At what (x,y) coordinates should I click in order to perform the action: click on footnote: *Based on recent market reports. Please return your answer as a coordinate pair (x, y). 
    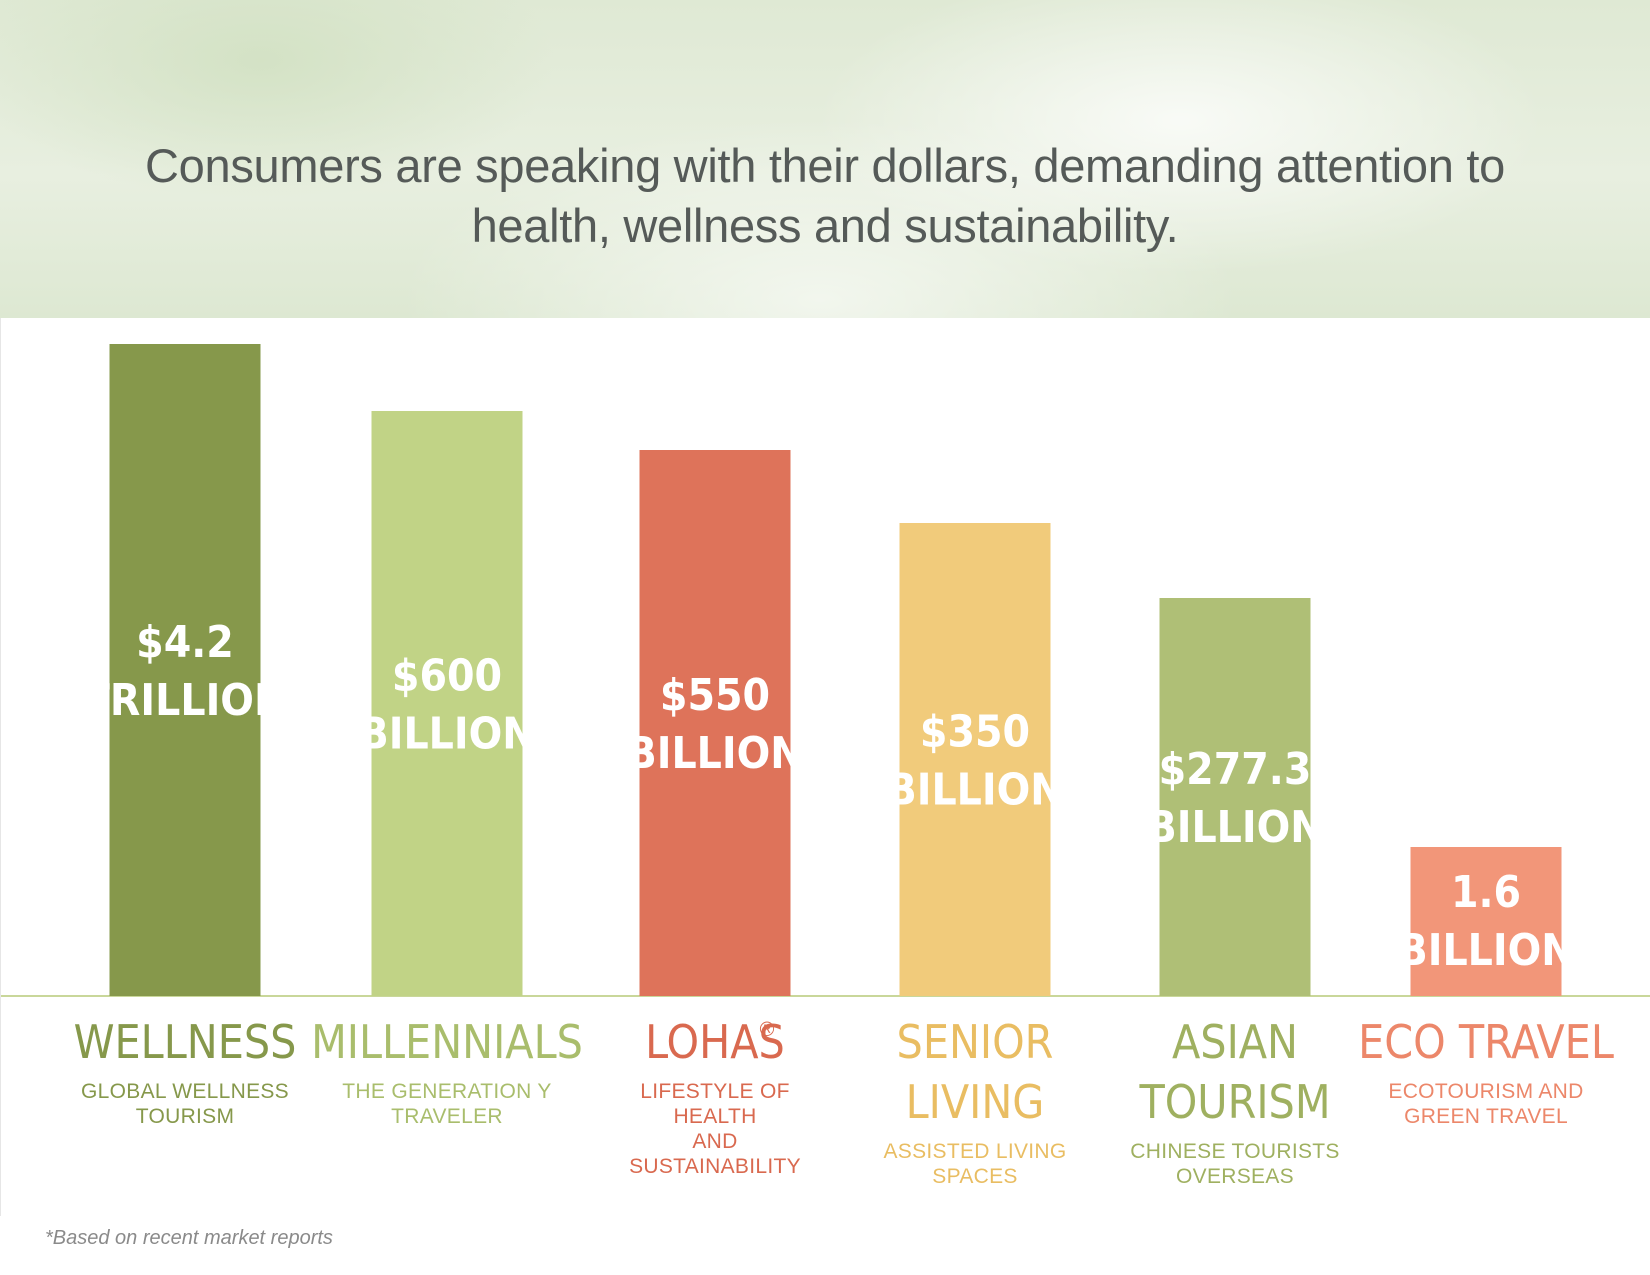
    Looking at the image, I should click on (189, 1238).